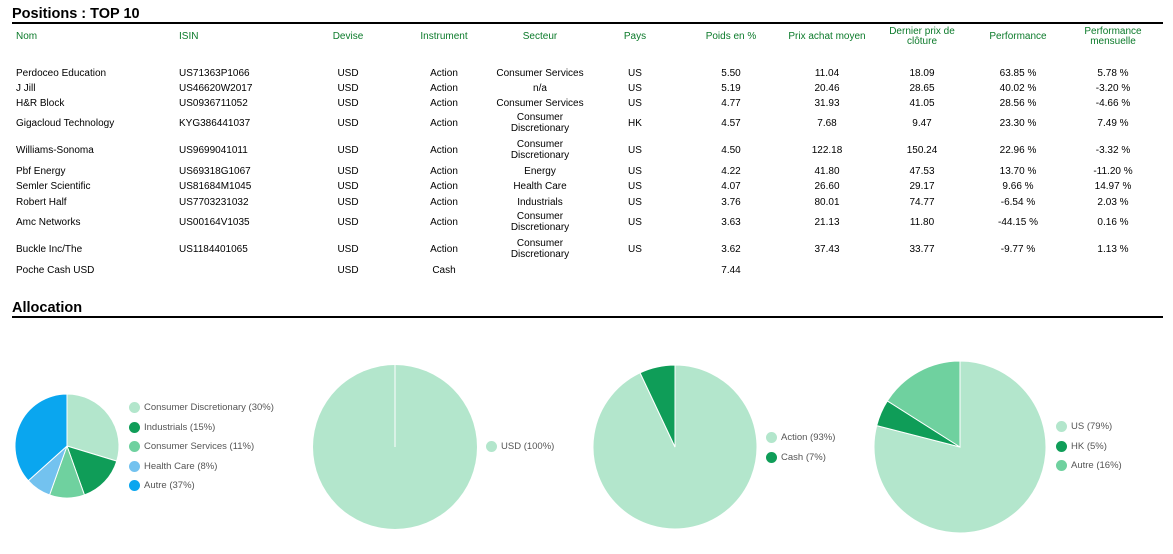  Describe the element at coordinates (76, 14) in the screenshot. I see `positions-title: Positions : TOP 10` at that location.